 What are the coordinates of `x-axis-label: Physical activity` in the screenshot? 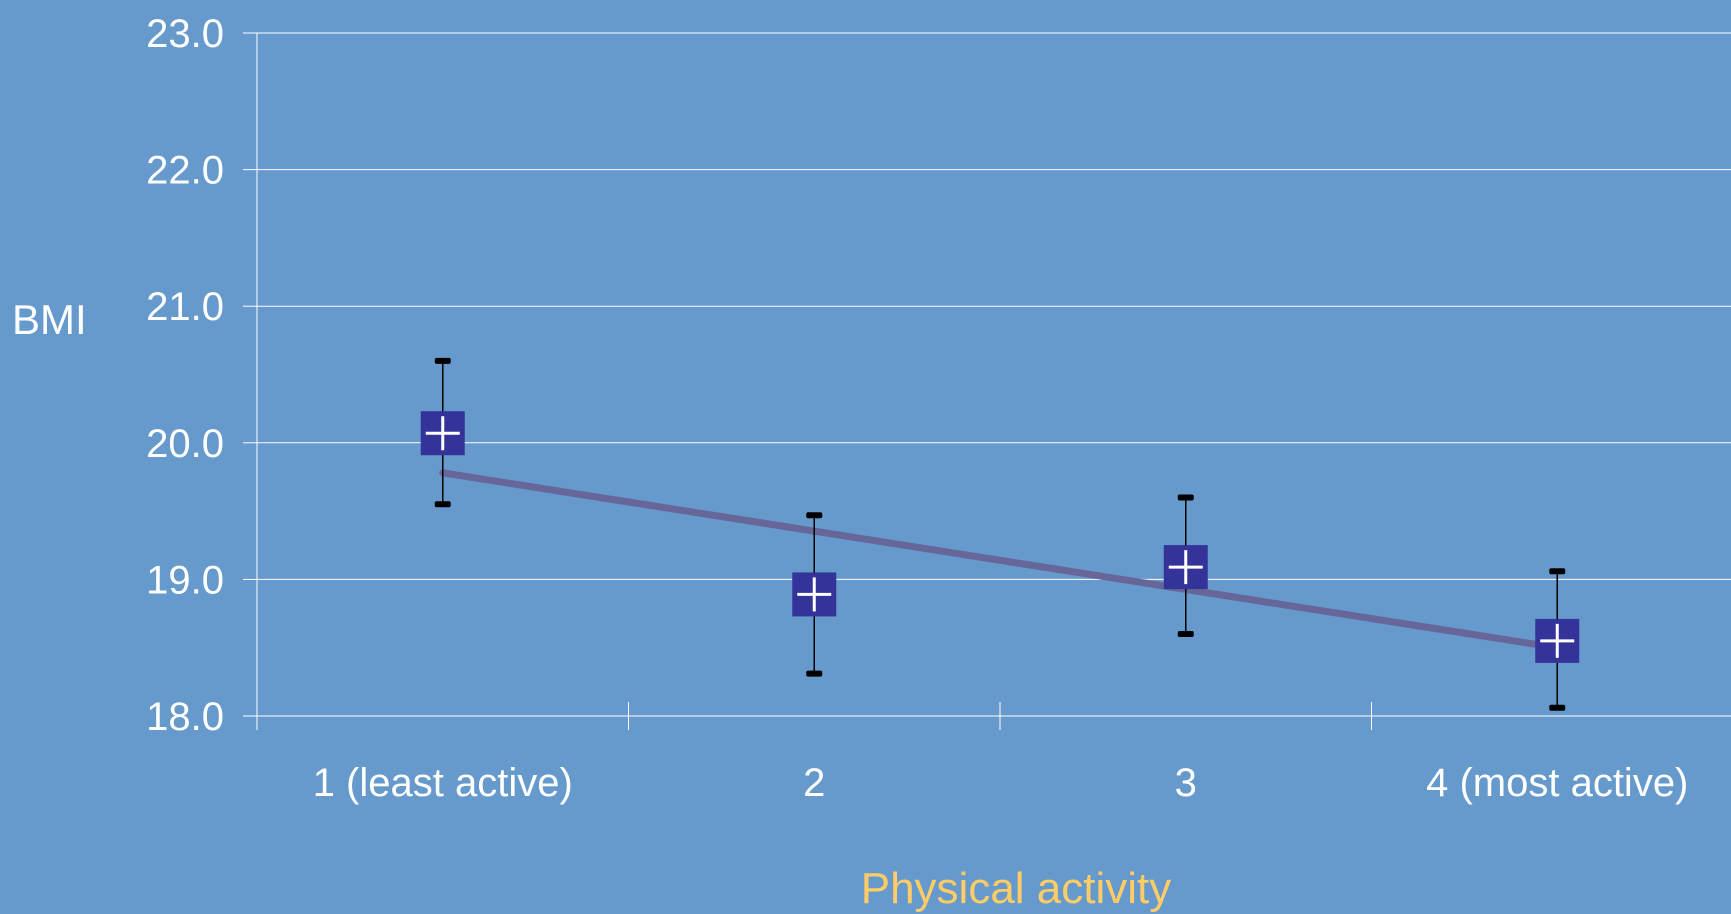 It's located at (1016, 888).